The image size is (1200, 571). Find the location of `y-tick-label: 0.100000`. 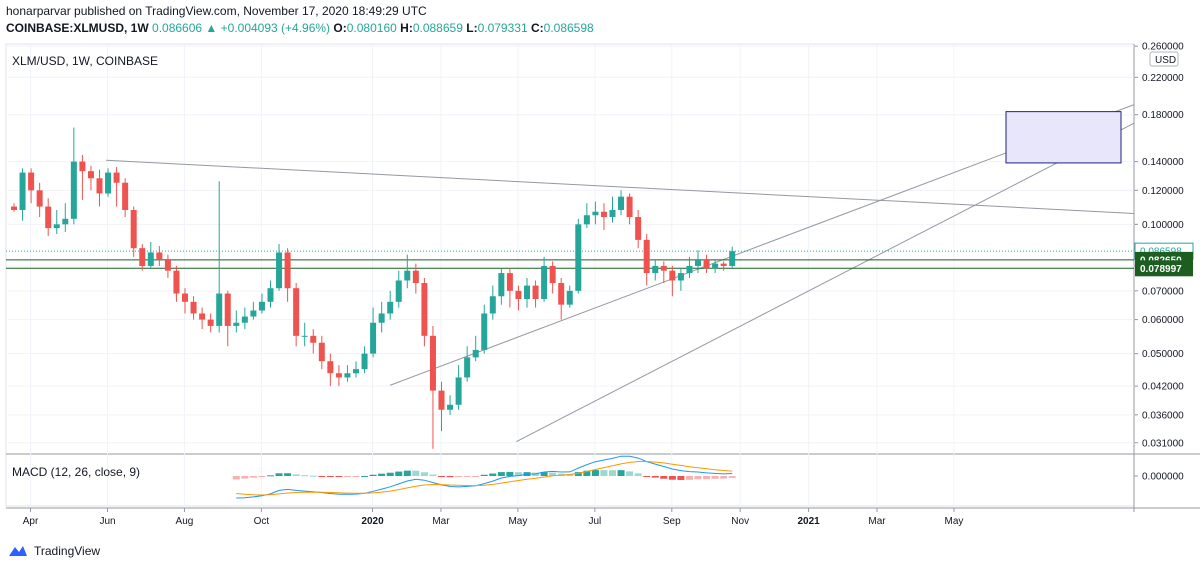

y-tick-label: 0.100000 is located at coordinates (1163, 225).